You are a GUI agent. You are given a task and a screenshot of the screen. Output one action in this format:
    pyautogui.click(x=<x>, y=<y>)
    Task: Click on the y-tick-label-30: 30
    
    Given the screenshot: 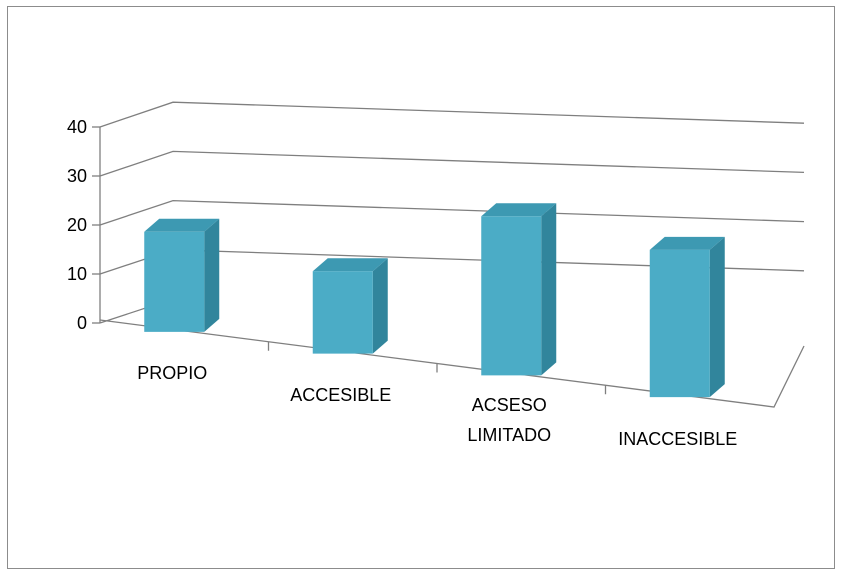 What is the action you would take?
    pyautogui.click(x=77, y=176)
    